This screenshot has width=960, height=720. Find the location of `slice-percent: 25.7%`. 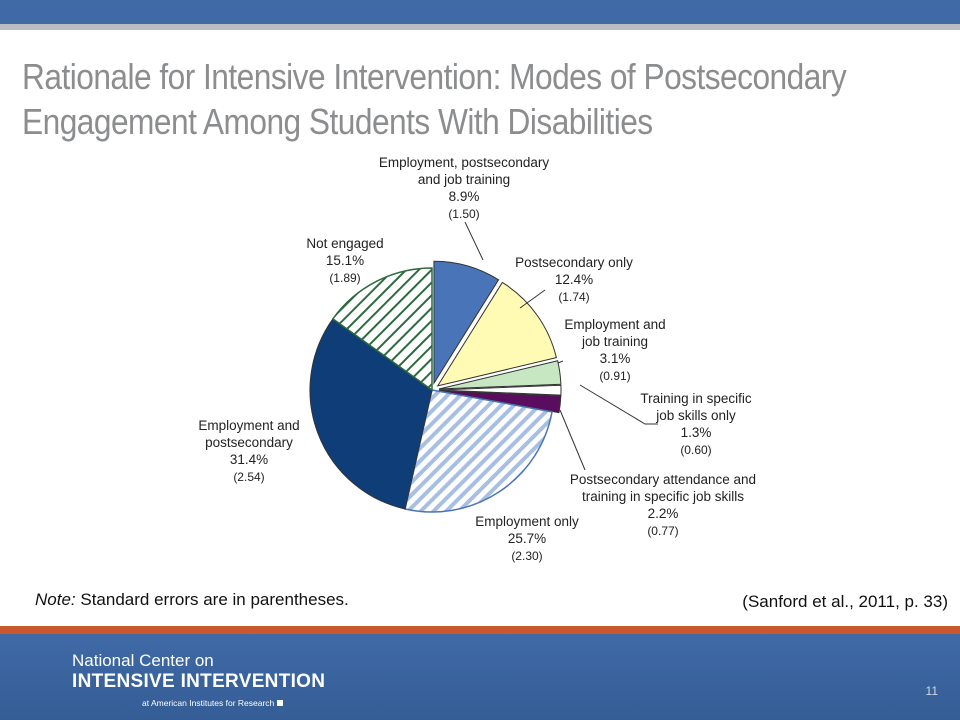

slice-percent: 25.7% is located at coordinates (527, 538).